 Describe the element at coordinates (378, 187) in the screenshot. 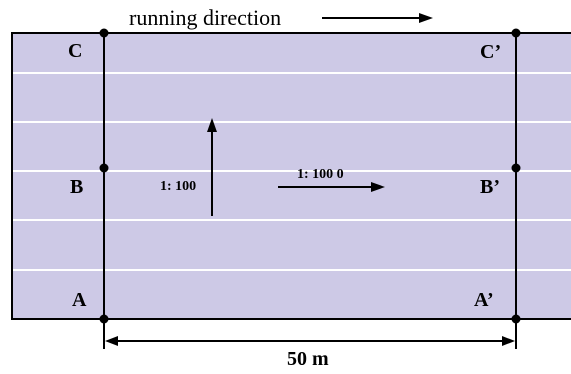

I see `horizontal-scale-arrow-head` at that location.